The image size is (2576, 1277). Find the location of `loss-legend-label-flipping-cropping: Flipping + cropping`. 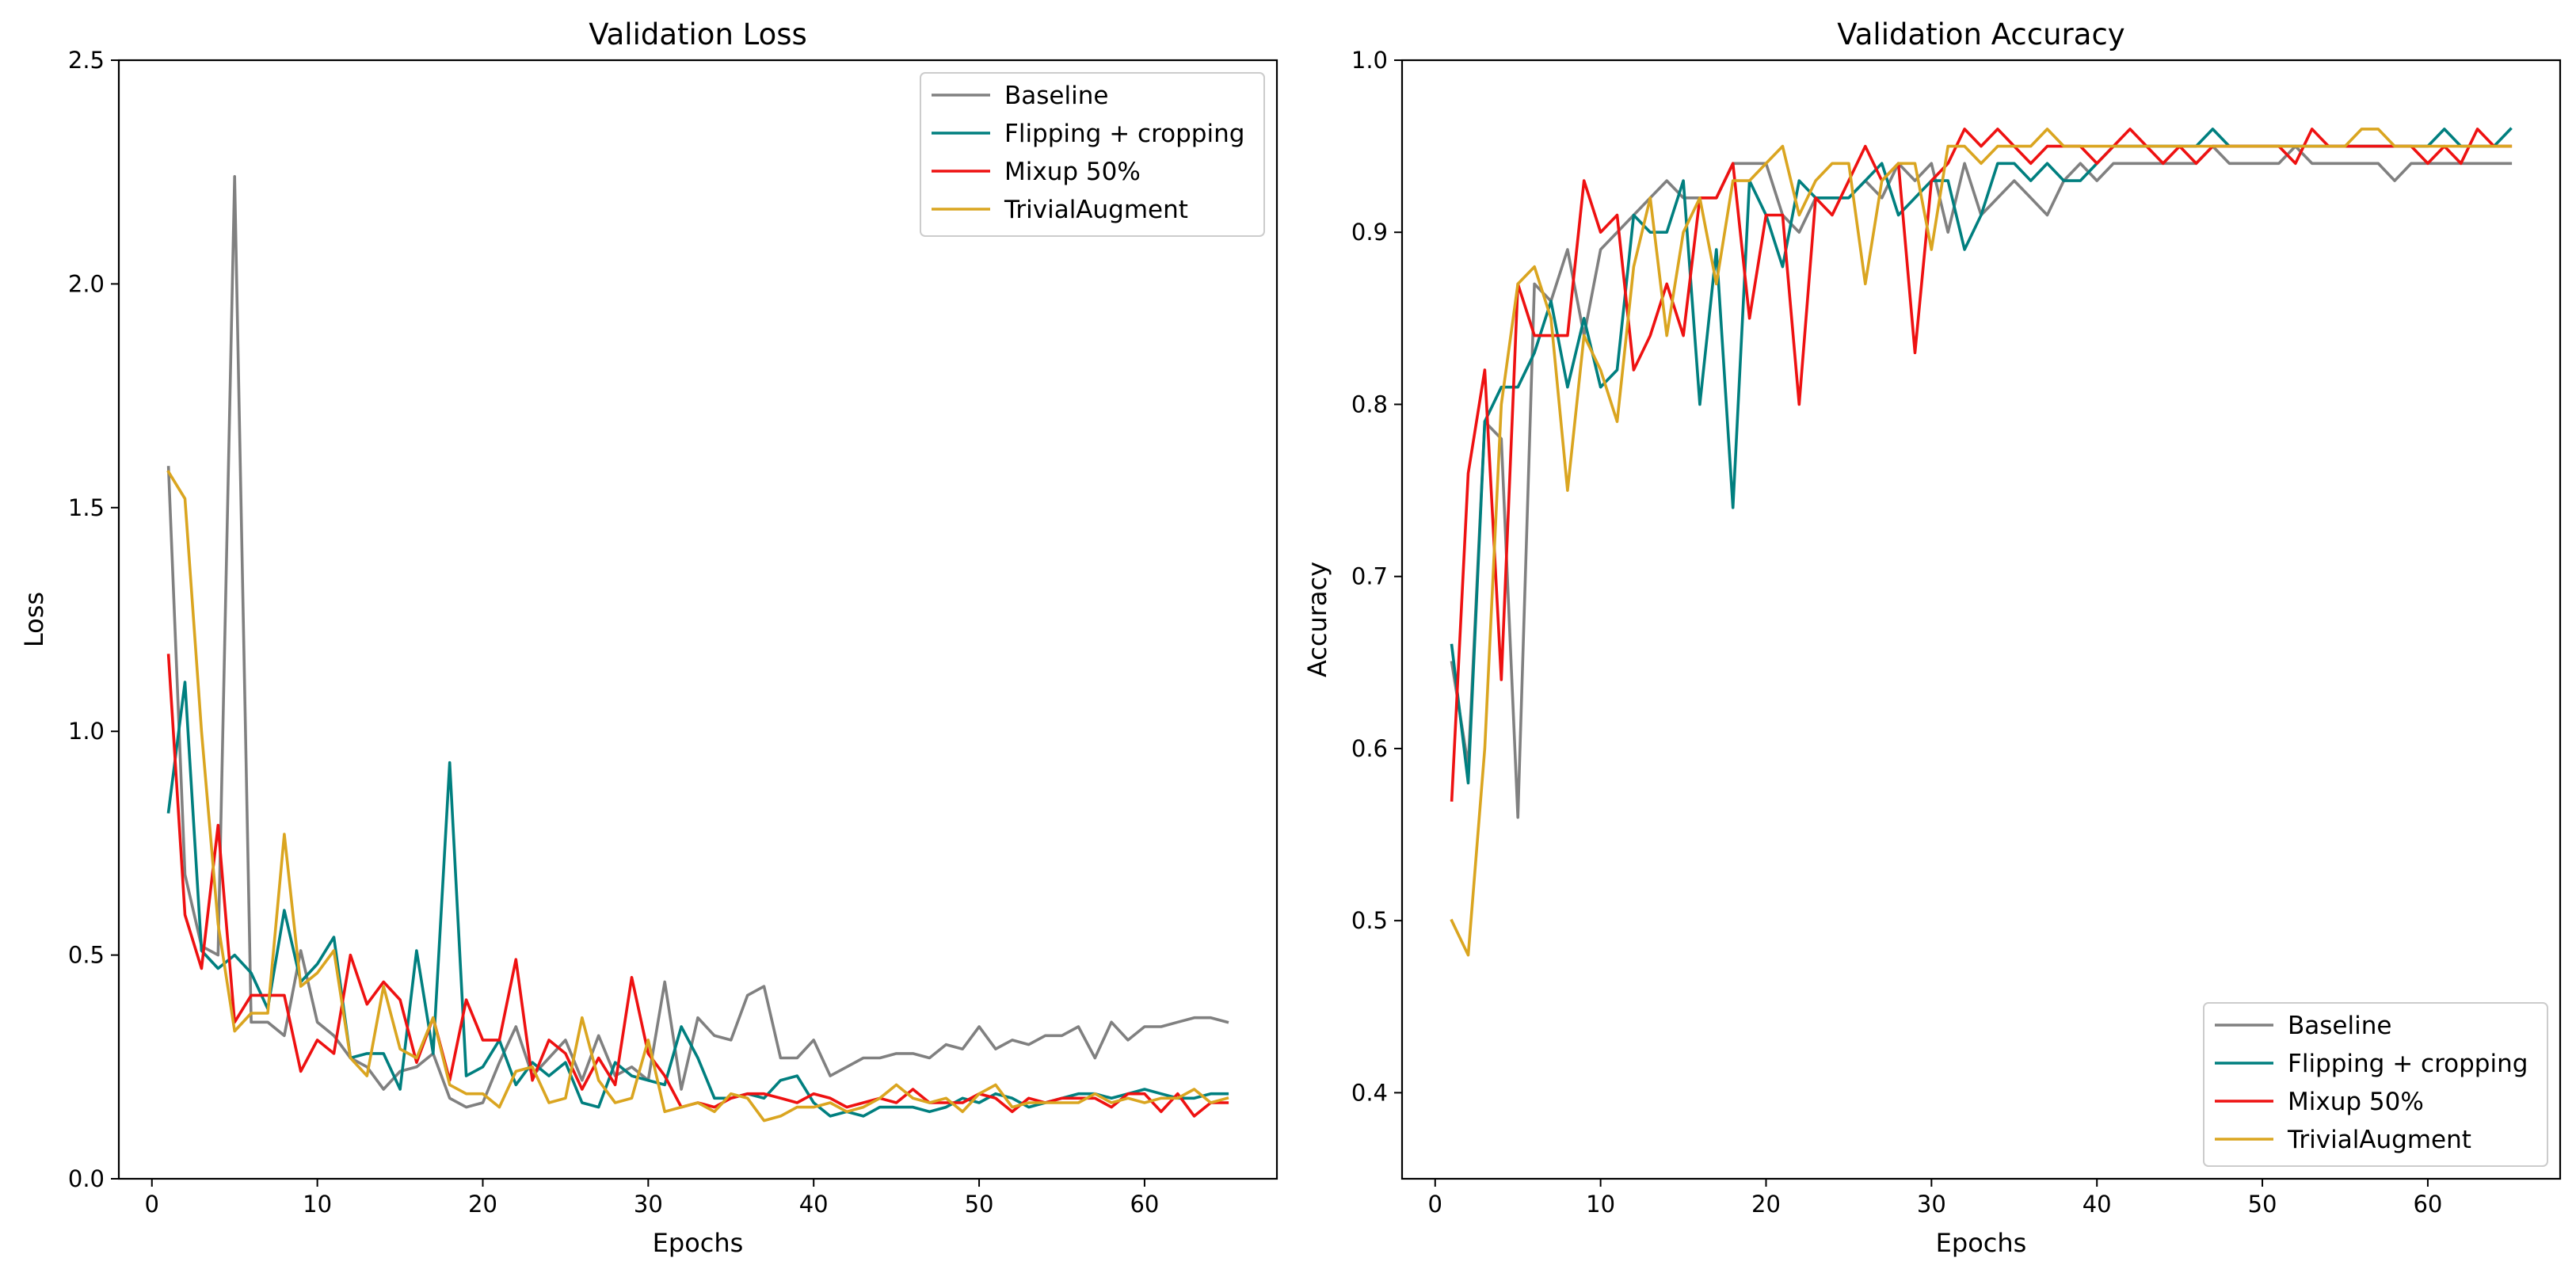

loss-legend-label-flipping-cropping: Flipping + cropping is located at coordinates (1124, 134).